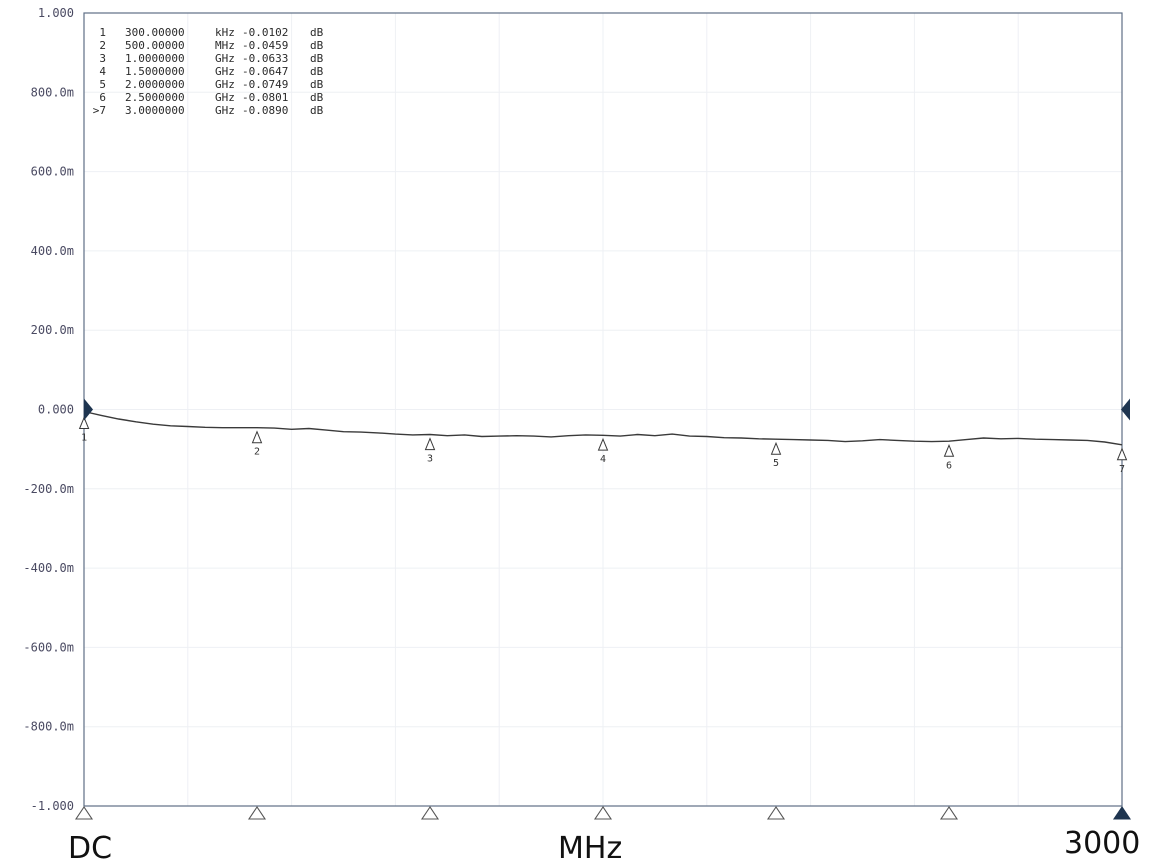 This screenshot has width=1160, height=862. I want to click on readout-marker-number: 1, so click(102, 32).